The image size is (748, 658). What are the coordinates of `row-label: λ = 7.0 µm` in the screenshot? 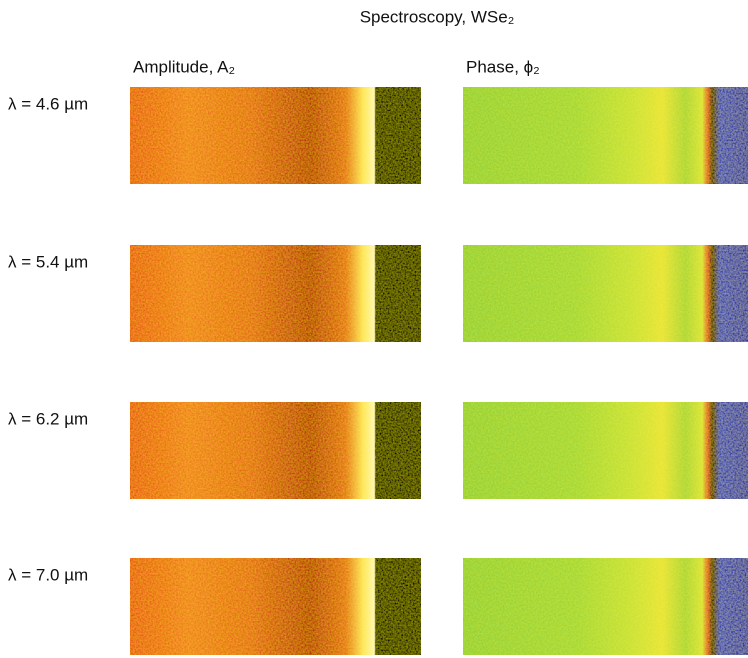 It's located at (48, 574).